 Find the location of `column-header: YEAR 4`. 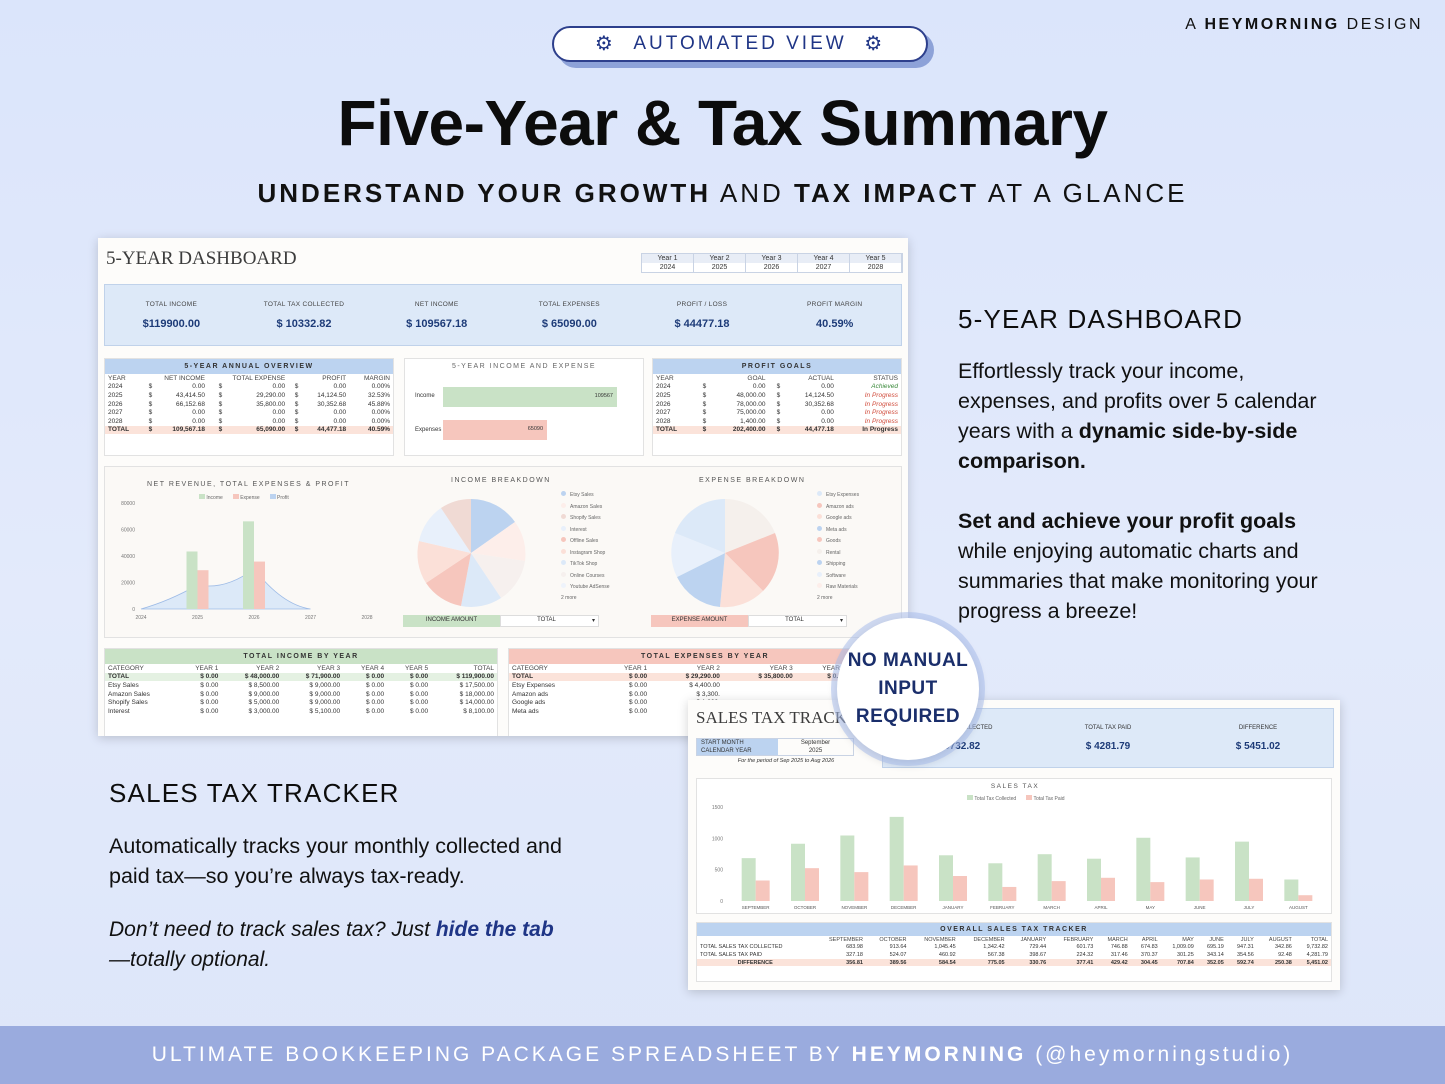

column-header: YEAR 4 is located at coordinates (372, 668).